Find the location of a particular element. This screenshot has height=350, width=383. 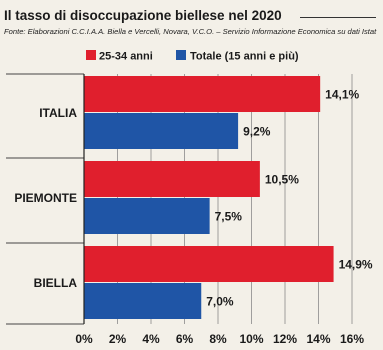

bar-value-label: 10,5% is located at coordinates (282, 180).